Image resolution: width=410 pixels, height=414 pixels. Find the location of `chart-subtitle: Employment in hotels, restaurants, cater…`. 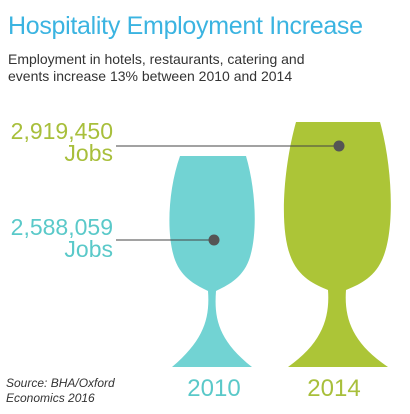

chart-subtitle: Employment in hotels, restaurants, cater… is located at coordinates (156, 67).